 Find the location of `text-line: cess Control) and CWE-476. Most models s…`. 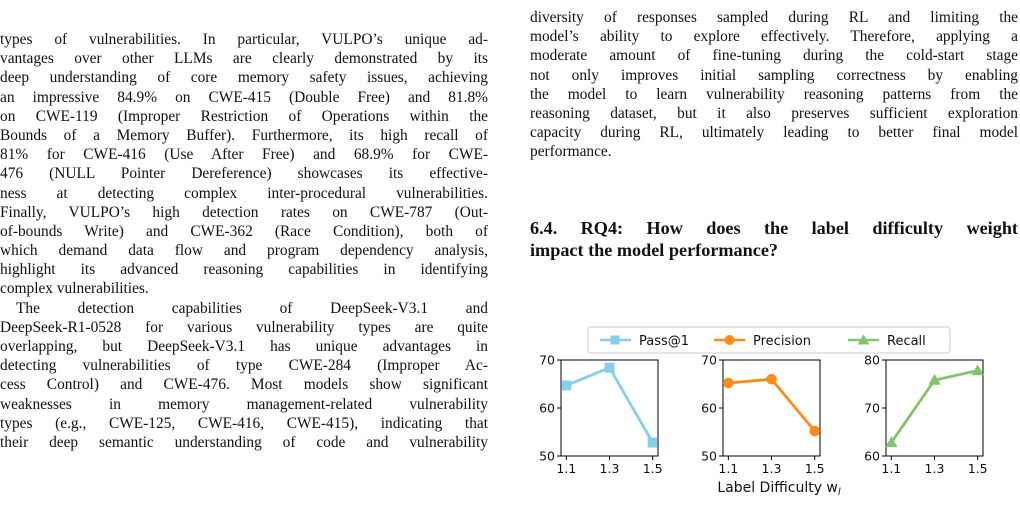

text-line: cess Control) and CWE-476. Most models s… is located at coordinates (244, 385).